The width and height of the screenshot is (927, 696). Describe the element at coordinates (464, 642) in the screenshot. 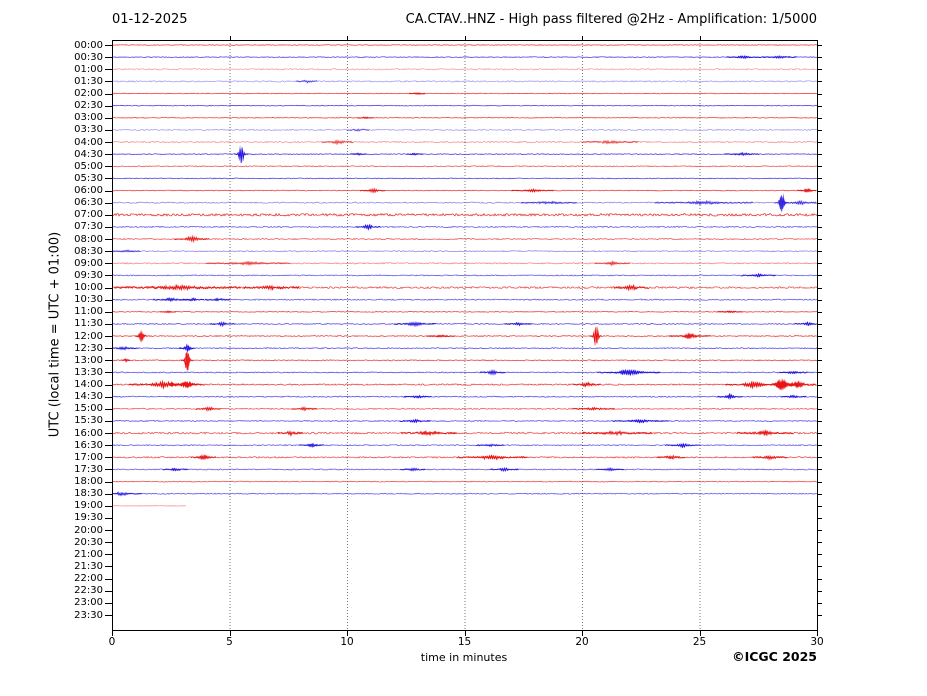

I see `x-tick-label: 15` at that location.